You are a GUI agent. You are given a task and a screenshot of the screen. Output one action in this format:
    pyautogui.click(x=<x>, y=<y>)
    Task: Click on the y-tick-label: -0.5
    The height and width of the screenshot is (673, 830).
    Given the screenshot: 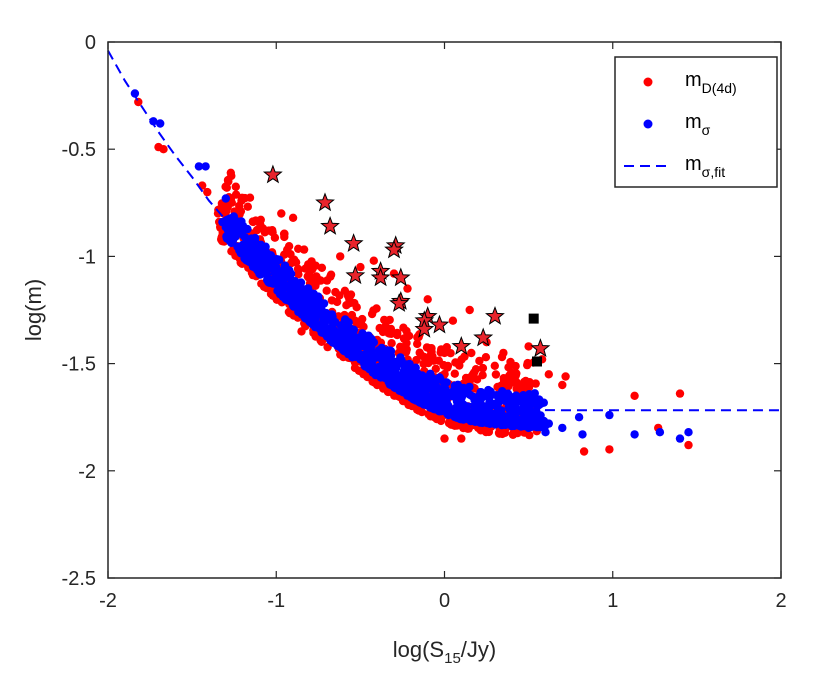 What is the action you would take?
    pyautogui.click(x=79, y=150)
    